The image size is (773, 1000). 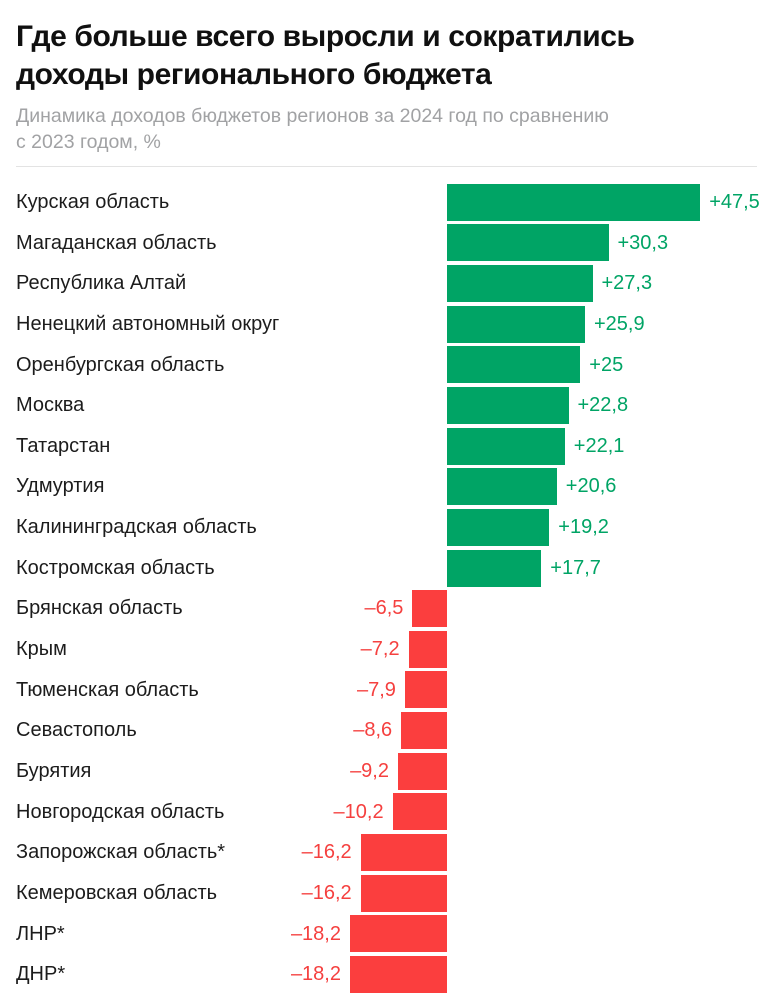 I want to click on region-label: Новгородская область, so click(x=120, y=811).